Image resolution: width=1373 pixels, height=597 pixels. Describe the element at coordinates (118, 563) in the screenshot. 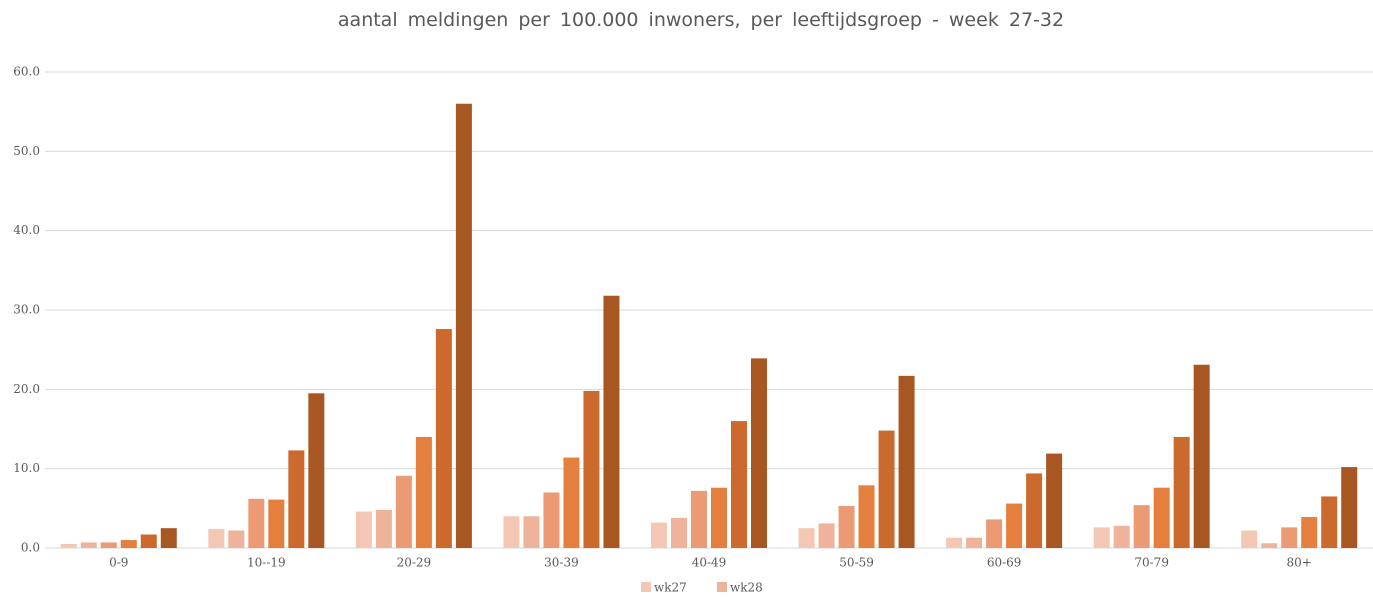

I see `x-tick-label: 0-9` at that location.